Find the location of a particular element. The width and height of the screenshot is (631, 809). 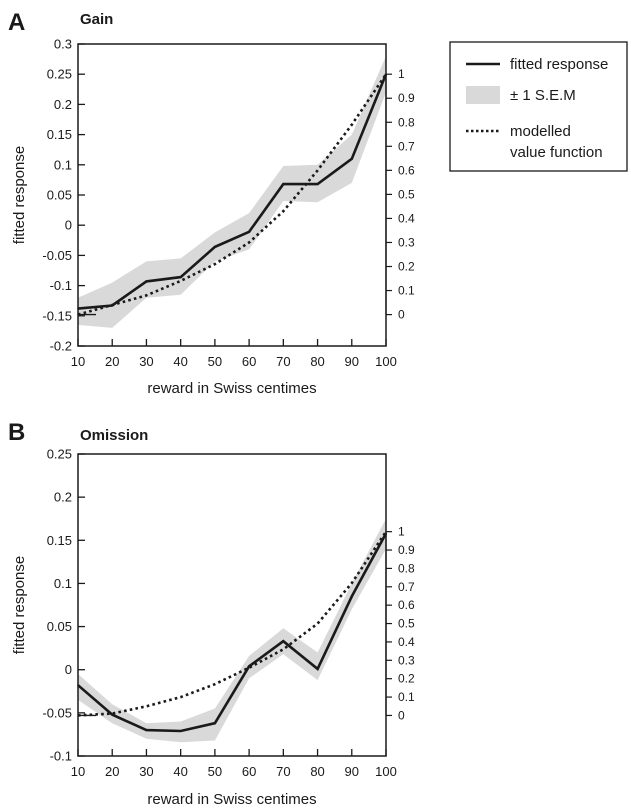

legend-label-sem: ± 1 S.E.M is located at coordinates (543, 95).